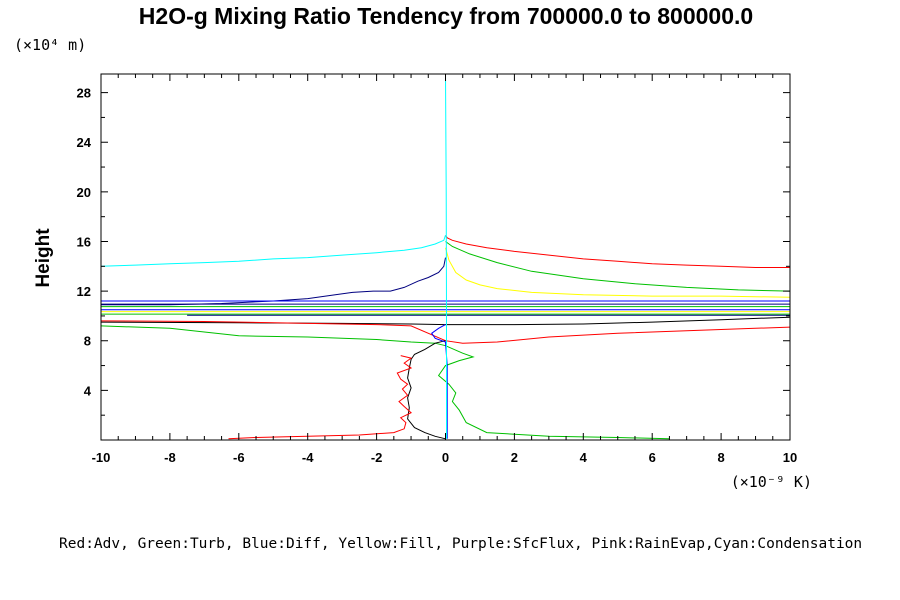  Describe the element at coordinates (652, 457) in the screenshot. I see `x-tick-label: 6` at that location.